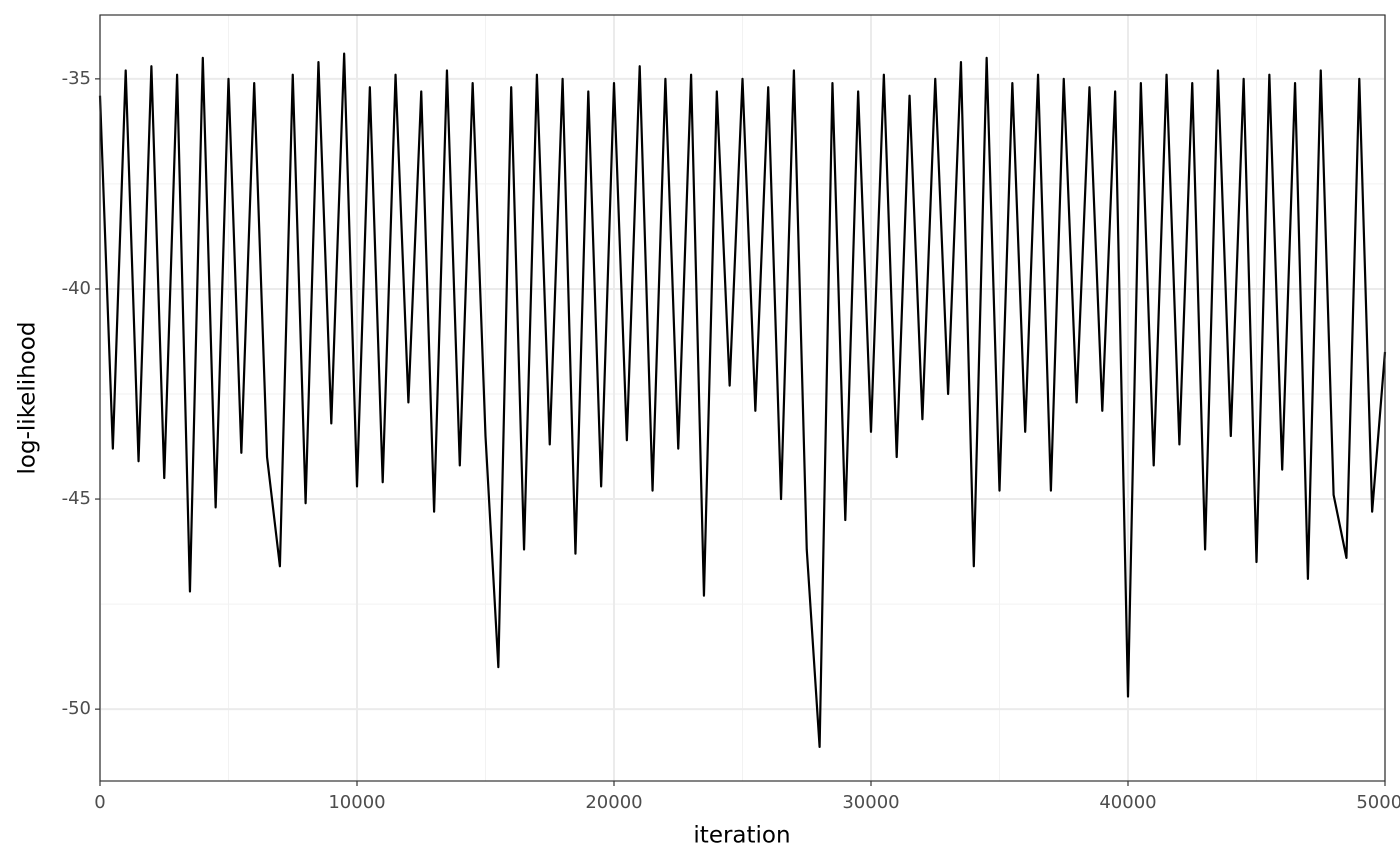  Describe the element at coordinates (741, 836) in the screenshot. I see `x-axis-title: iteration` at that location.